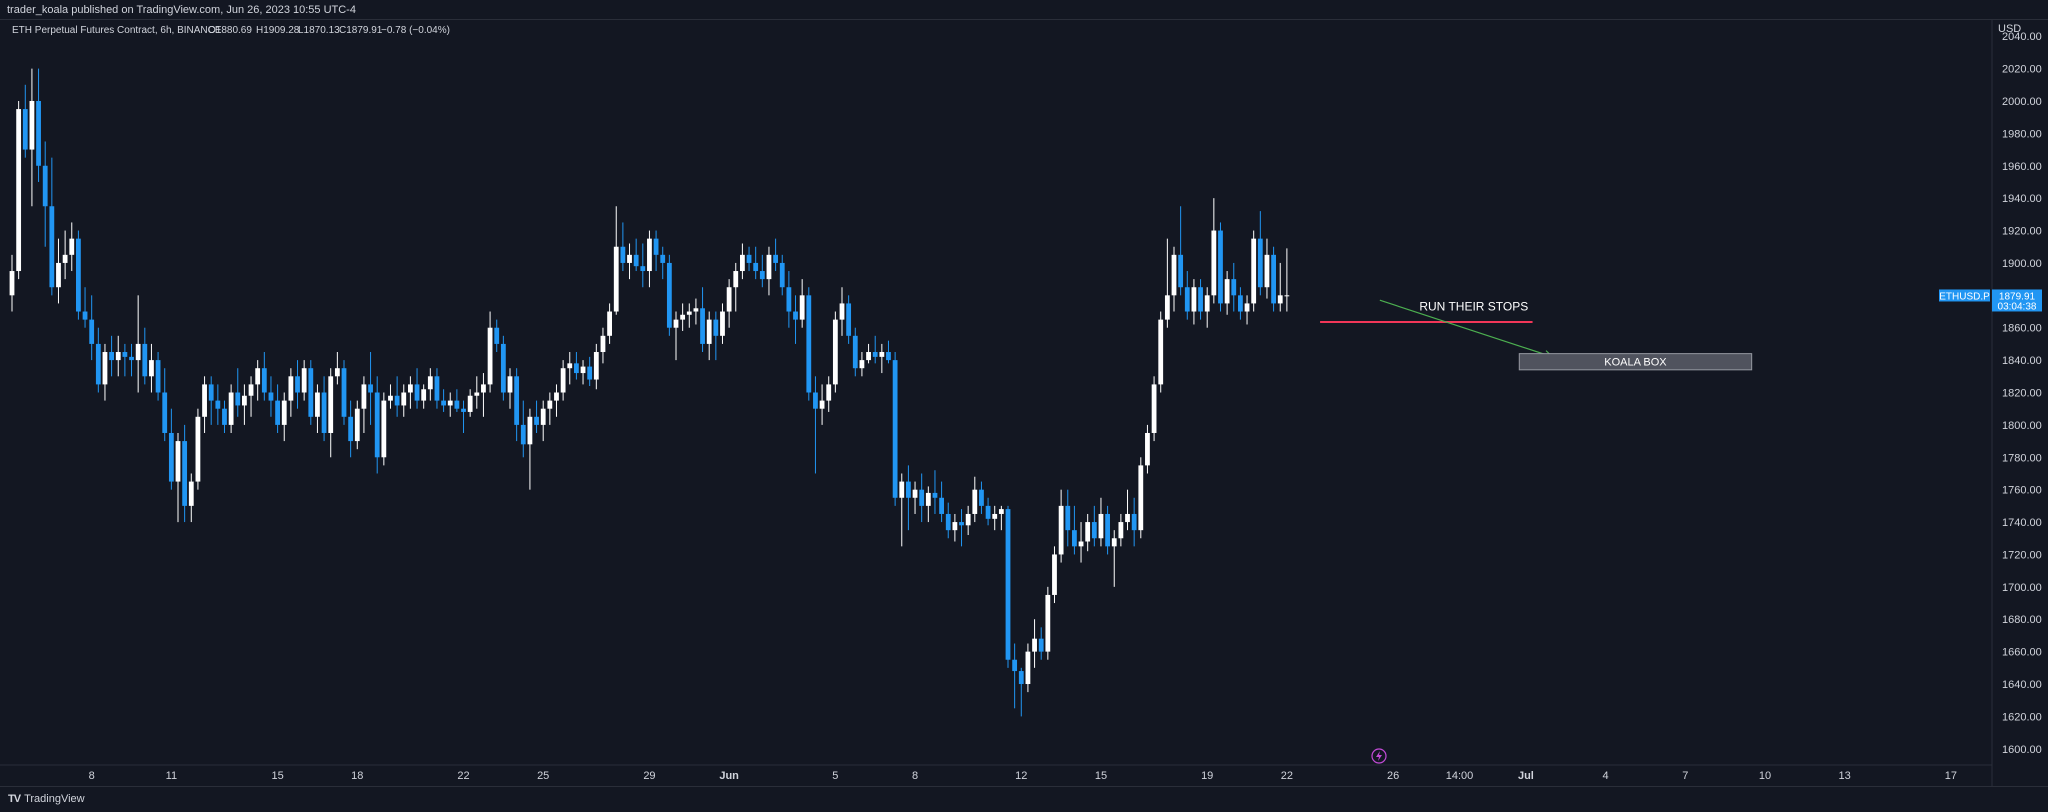 The width and height of the screenshot is (2048, 812). What do you see at coordinates (1207, 776) in the screenshot?
I see `time-tick-label: 19` at bounding box center [1207, 776].